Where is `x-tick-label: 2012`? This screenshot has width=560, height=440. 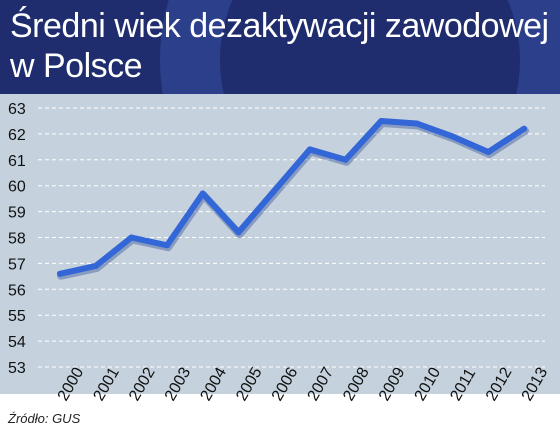 x-tick-label: 2012 is located at coordinates (499, 384).